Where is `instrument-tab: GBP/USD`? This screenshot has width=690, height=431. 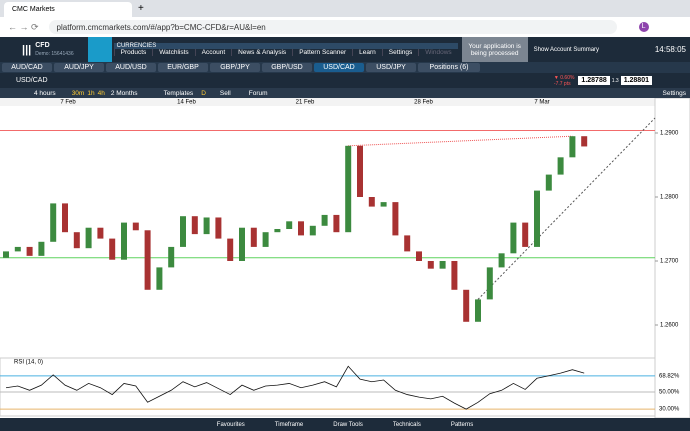
instrument-tab: GBP/USD is located at coordinates (287, 67).